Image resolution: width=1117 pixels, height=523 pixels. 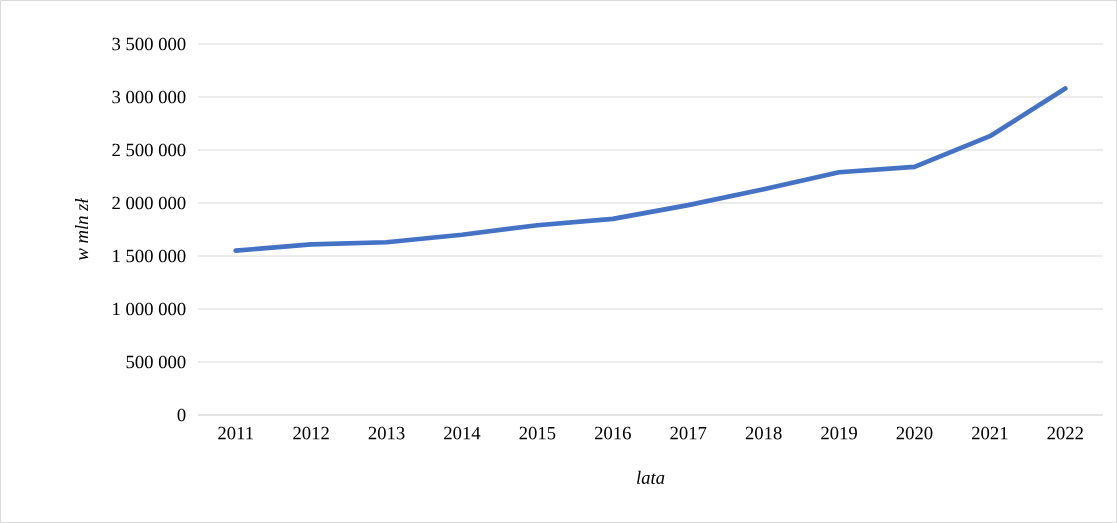 I want to click on x-tick-label: 2019, so click(x=839, y=433).